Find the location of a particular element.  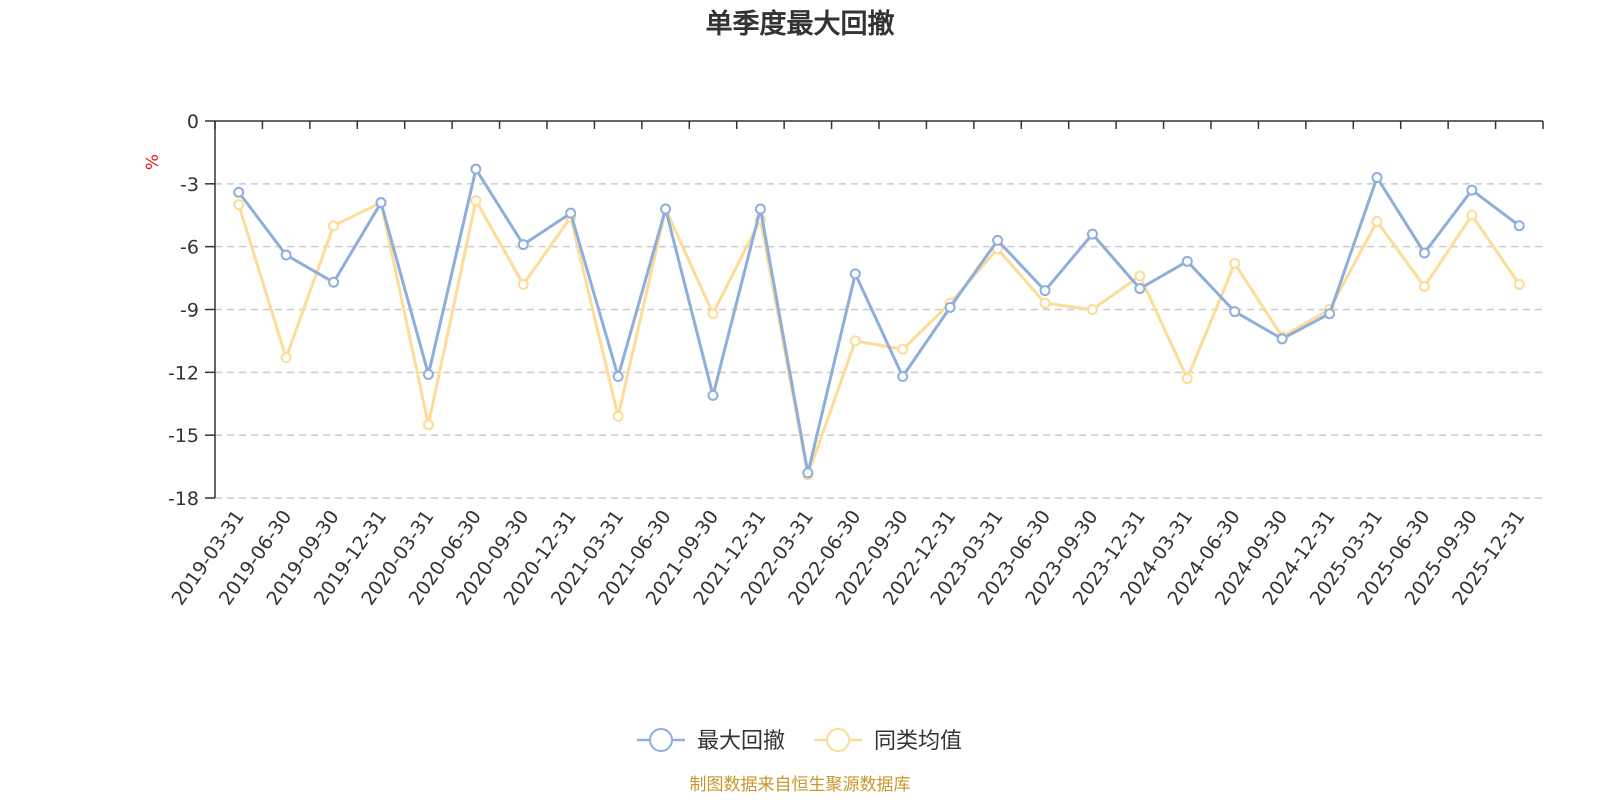

legend-label: 最大回撤 is located at coordinates (741, 741).